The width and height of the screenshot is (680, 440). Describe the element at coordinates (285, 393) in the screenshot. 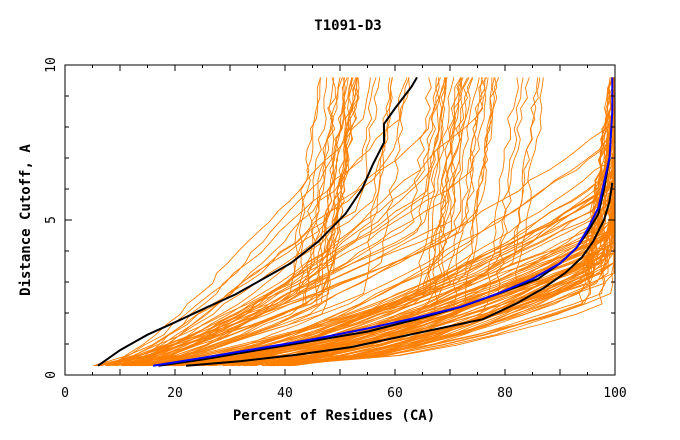

I see `x-tick-label: 40` at that location.